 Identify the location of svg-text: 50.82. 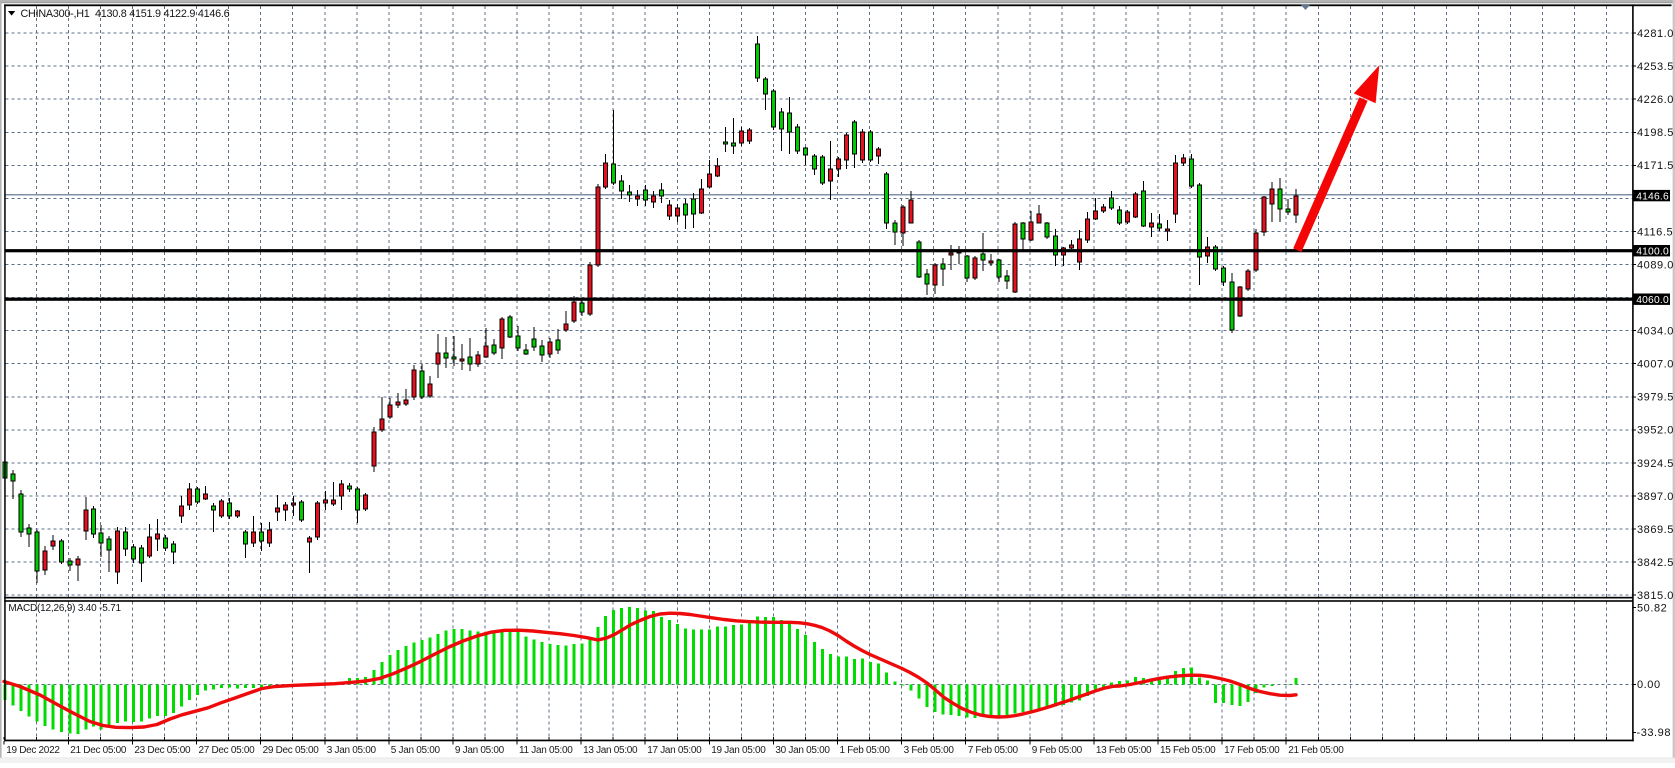
(1652, 609).